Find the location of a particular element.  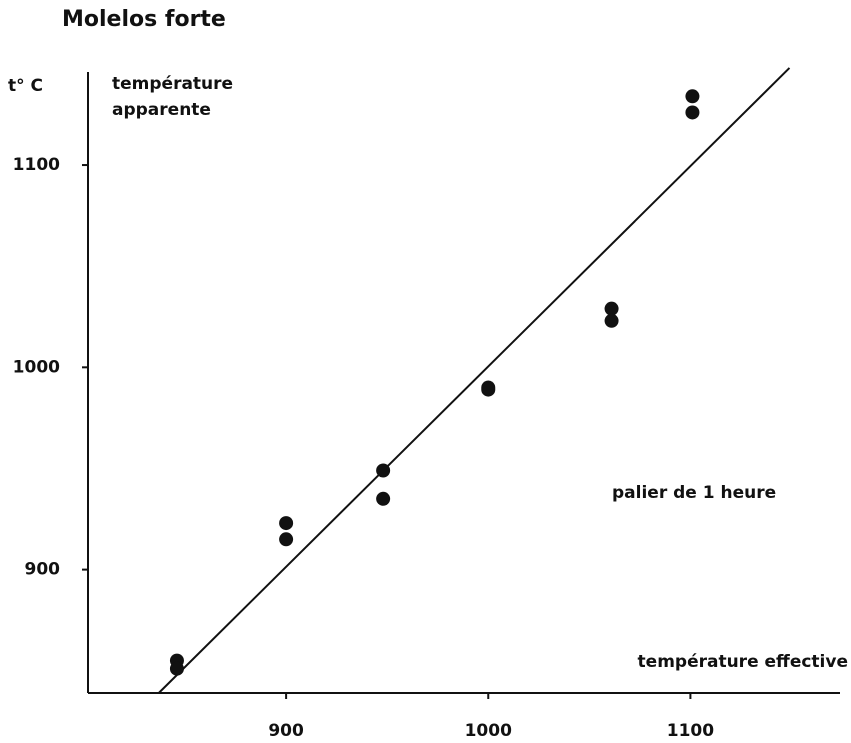

x-tick-label: 1100 is located at coordinates (690, 731).